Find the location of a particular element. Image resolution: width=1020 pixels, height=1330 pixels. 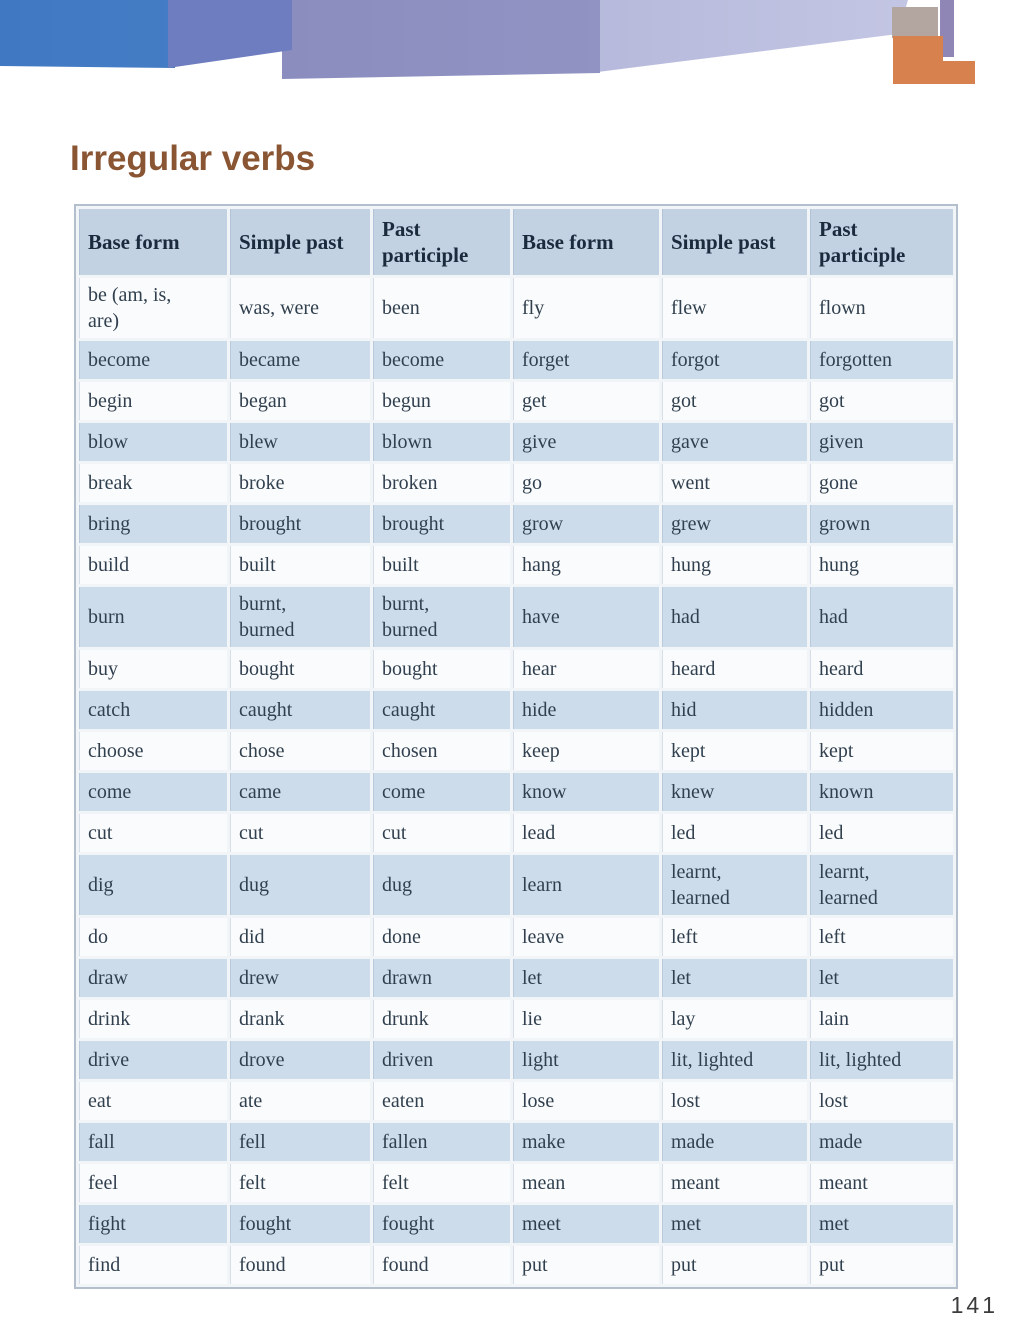

verb-cell: dig is located at coordinates (153, 885).